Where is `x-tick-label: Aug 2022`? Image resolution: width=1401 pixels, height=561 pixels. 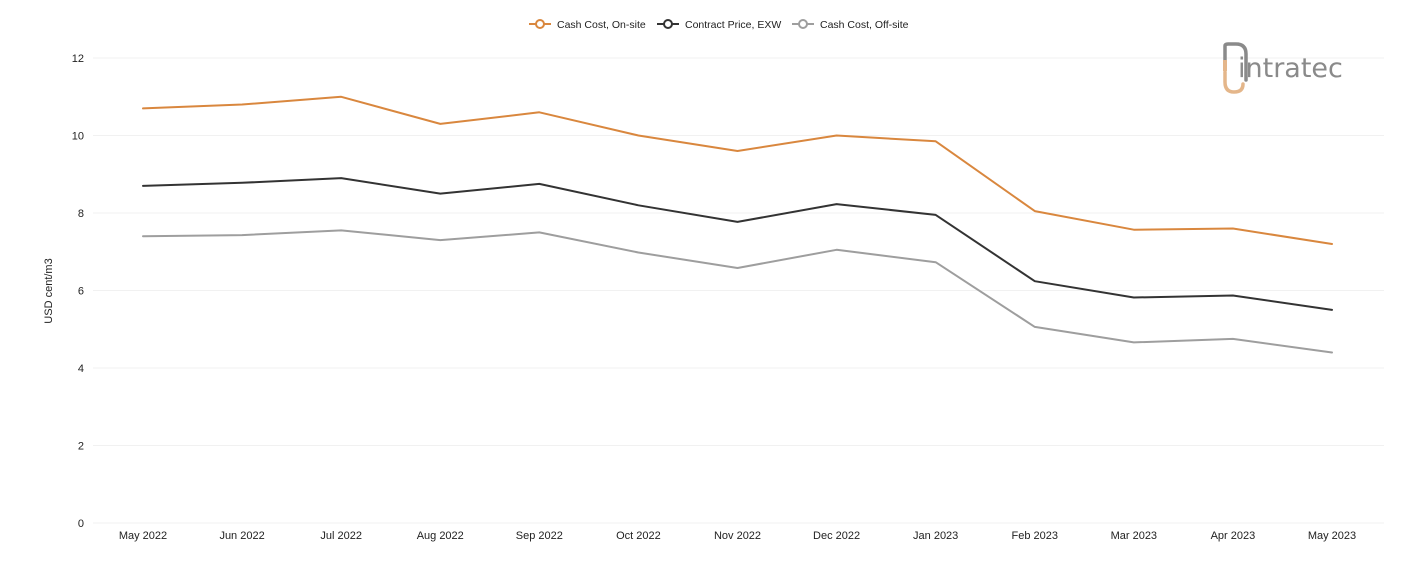
x-tick-label: Aug 2022 is located at coordinates (440, 536).